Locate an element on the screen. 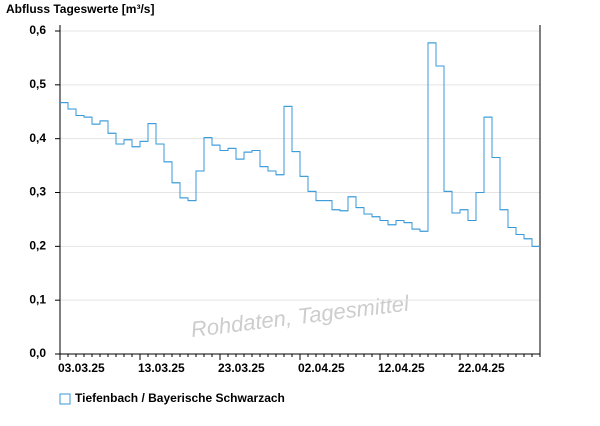  y-tick-label: 0,6 is located at coordinates (37, 30).